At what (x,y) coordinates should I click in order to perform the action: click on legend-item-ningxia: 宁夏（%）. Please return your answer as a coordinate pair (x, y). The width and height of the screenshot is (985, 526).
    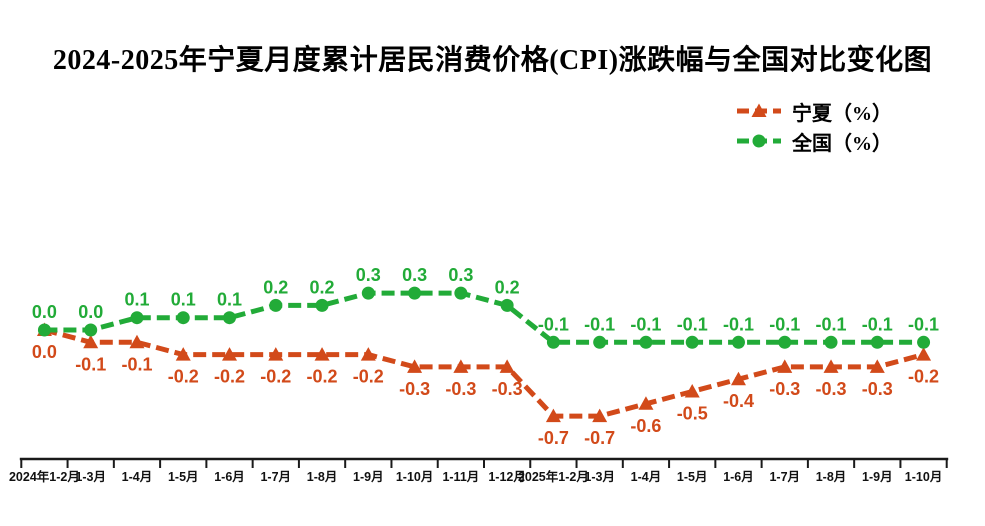
    Looking at the image, I should click on (814, 111).